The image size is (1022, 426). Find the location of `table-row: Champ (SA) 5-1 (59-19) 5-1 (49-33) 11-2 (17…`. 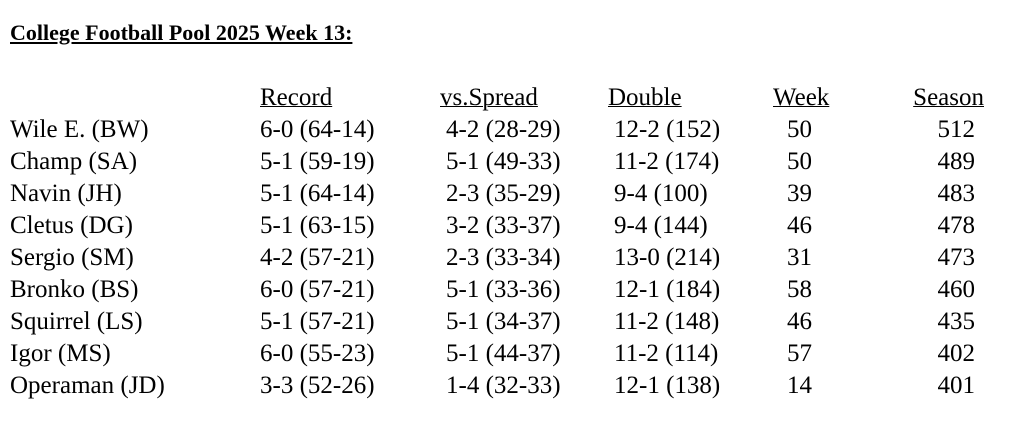

table-row: Champ (SA) 5-1 (59-19) 5-1 (49-33) 11-2 (17… is located at coordinates (511, 162).